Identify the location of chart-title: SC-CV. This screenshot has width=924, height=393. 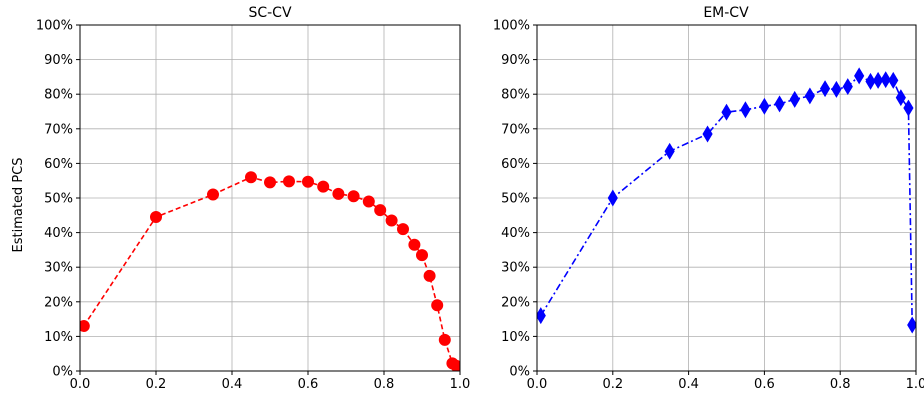
(269, 13).